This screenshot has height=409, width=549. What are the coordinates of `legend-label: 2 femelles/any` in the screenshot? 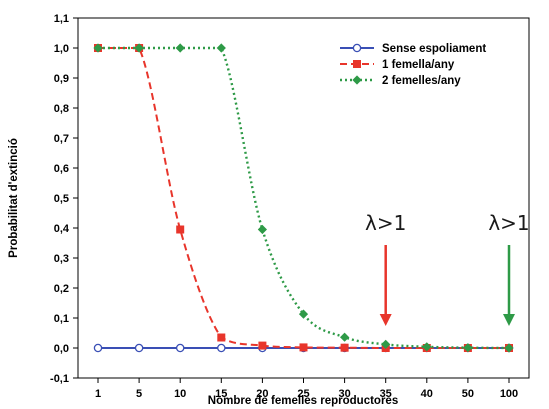 It's located at (421, 81).